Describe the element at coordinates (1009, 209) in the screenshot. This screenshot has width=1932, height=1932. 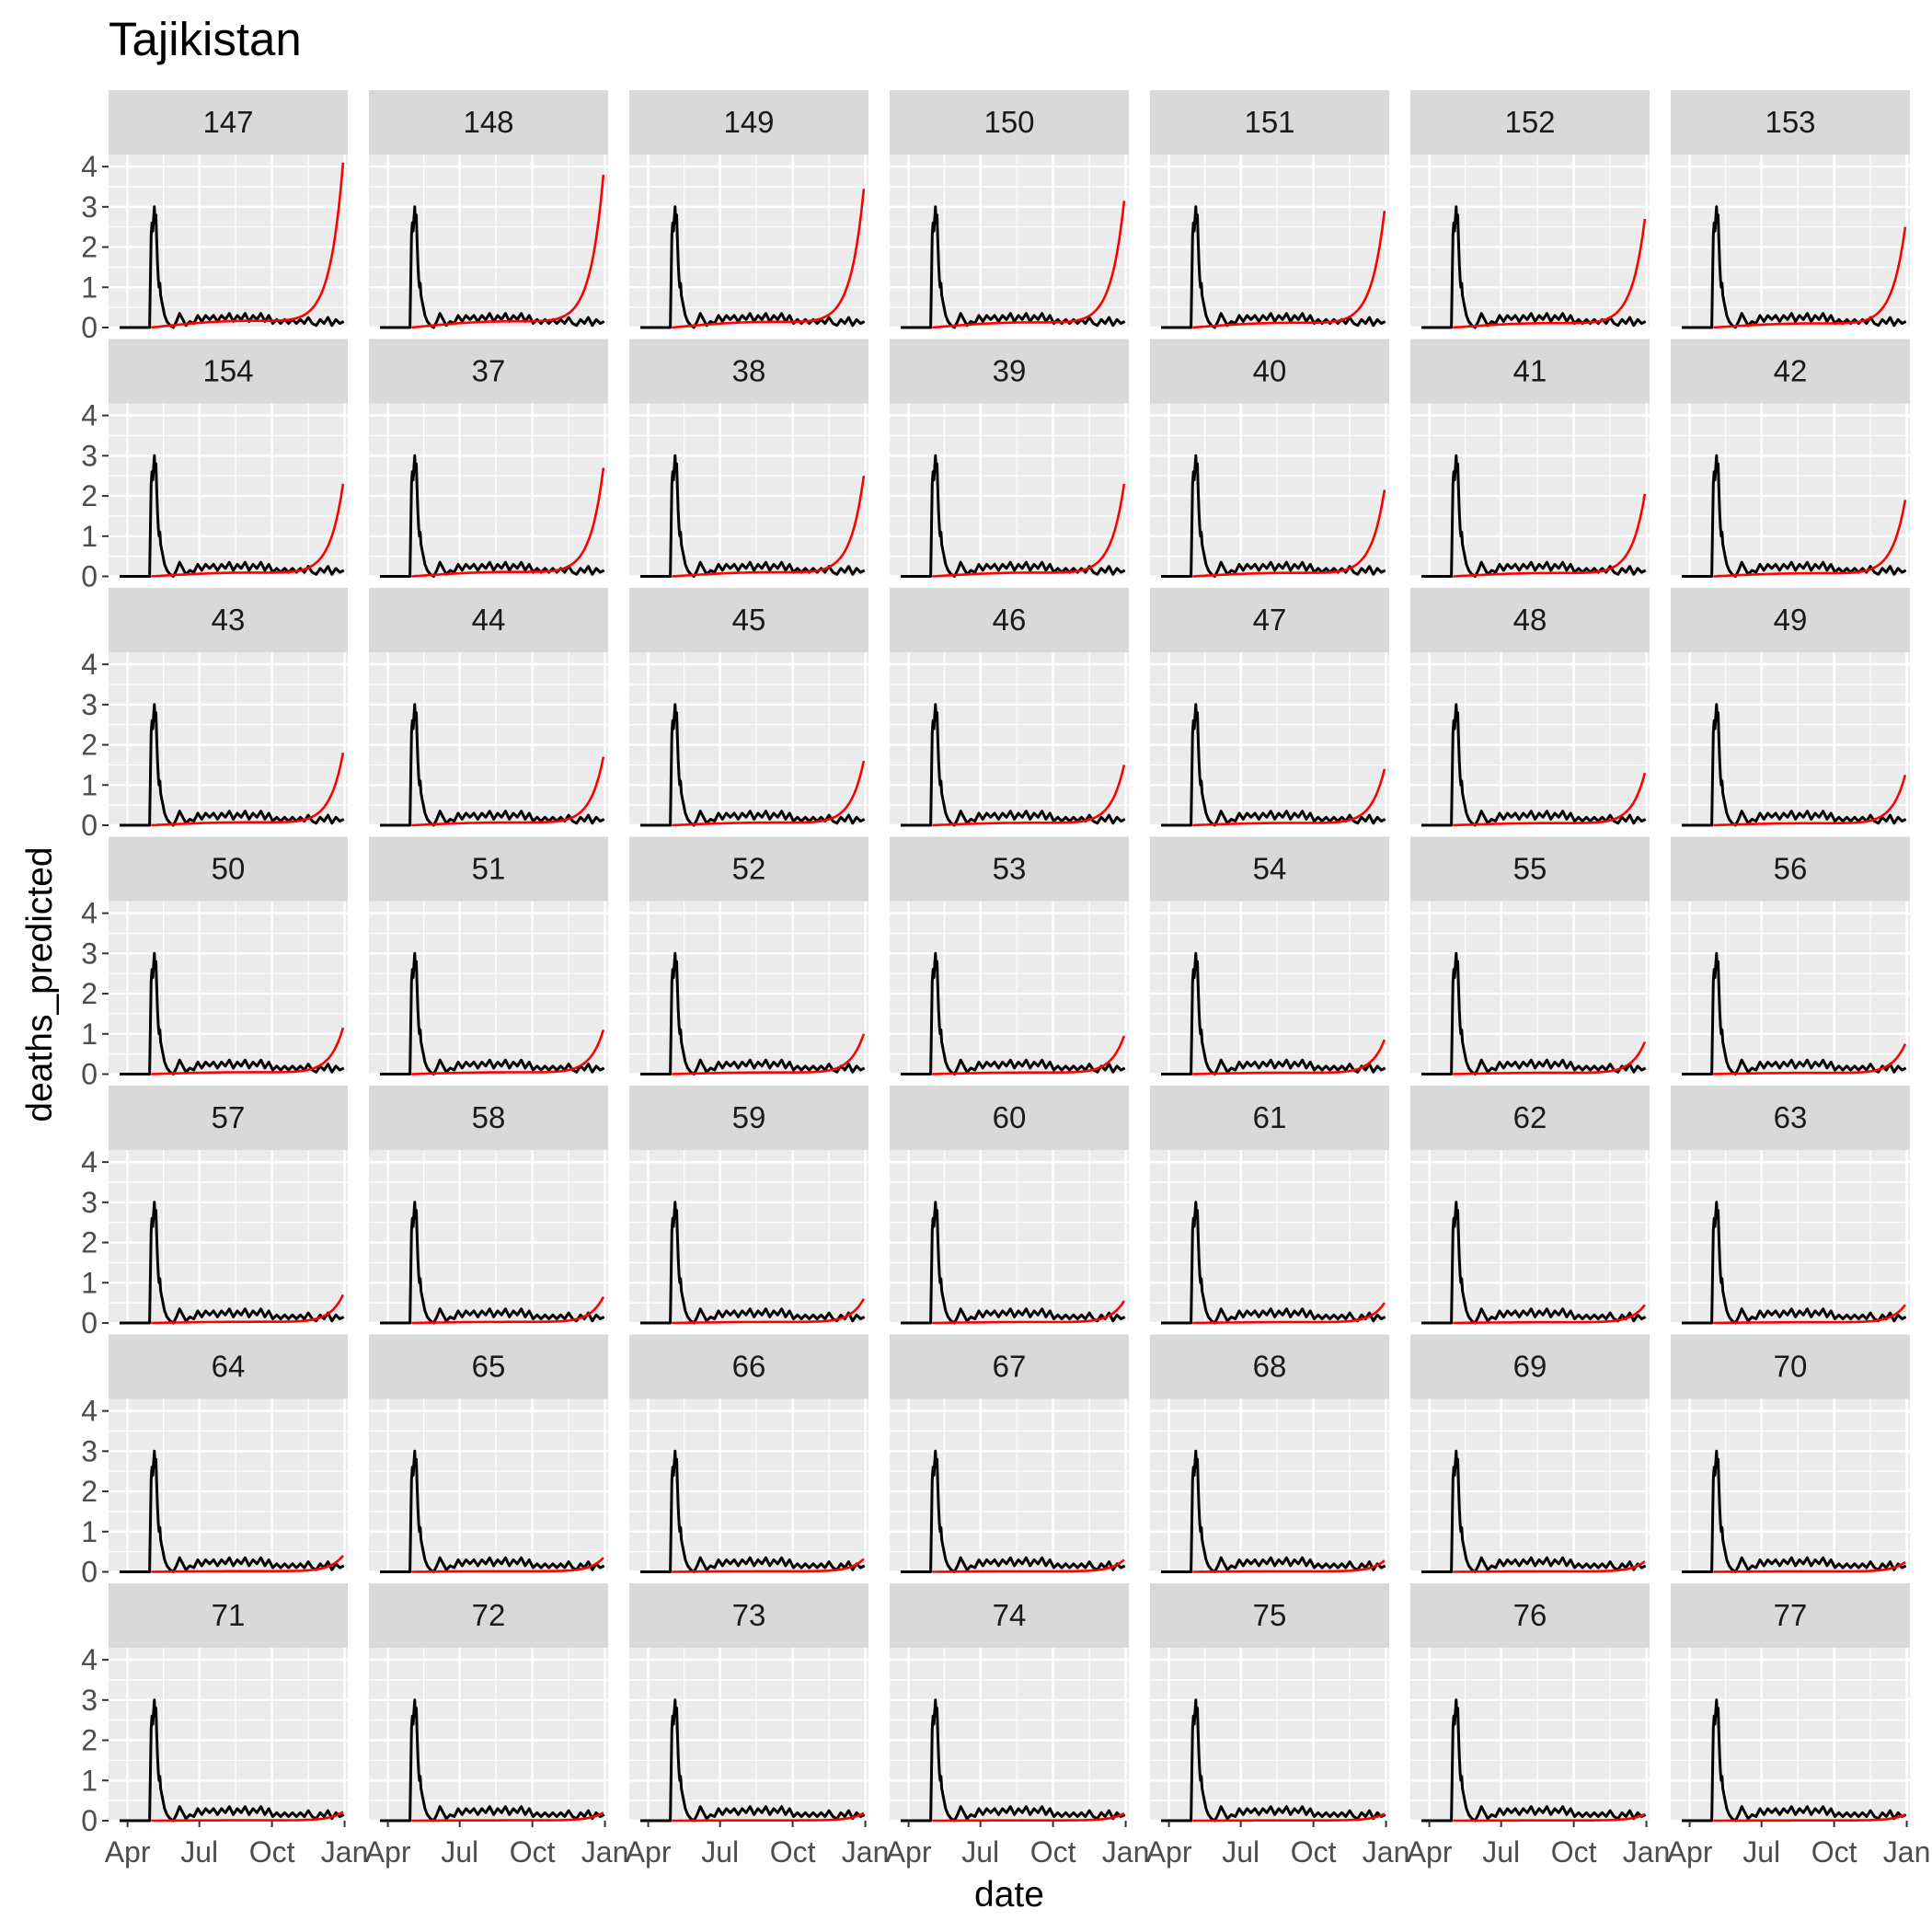
I see `facet-panel: 150` at that location.